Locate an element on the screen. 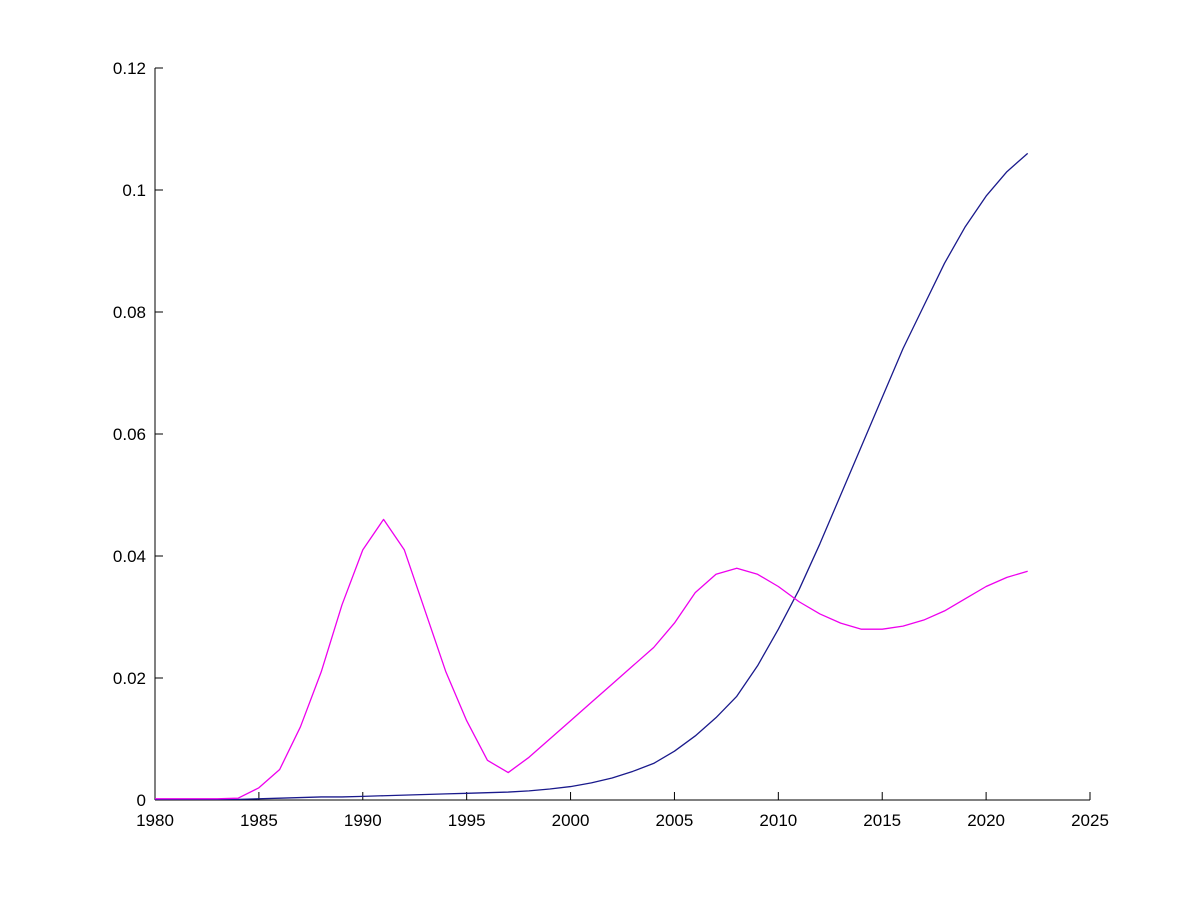 The image size is (1200, 900). x-tick-label: 2000 is located at coordinates (571, 820).